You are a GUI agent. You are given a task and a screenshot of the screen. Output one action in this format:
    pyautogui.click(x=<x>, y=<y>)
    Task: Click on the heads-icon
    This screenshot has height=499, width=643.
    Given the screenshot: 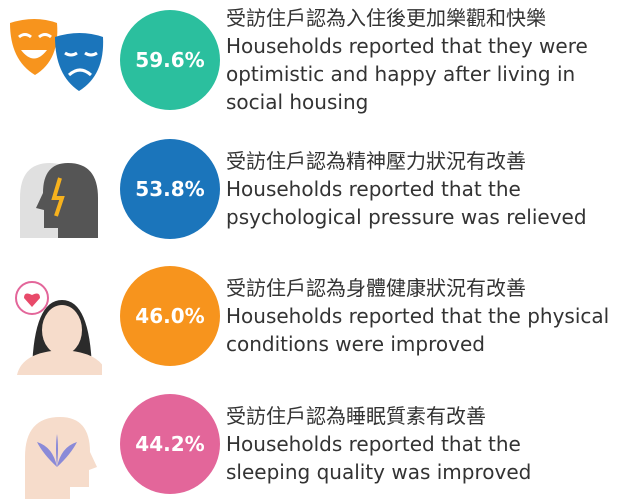 What is the action you would take?
    pyautogui.click(x=59, y=200)
    